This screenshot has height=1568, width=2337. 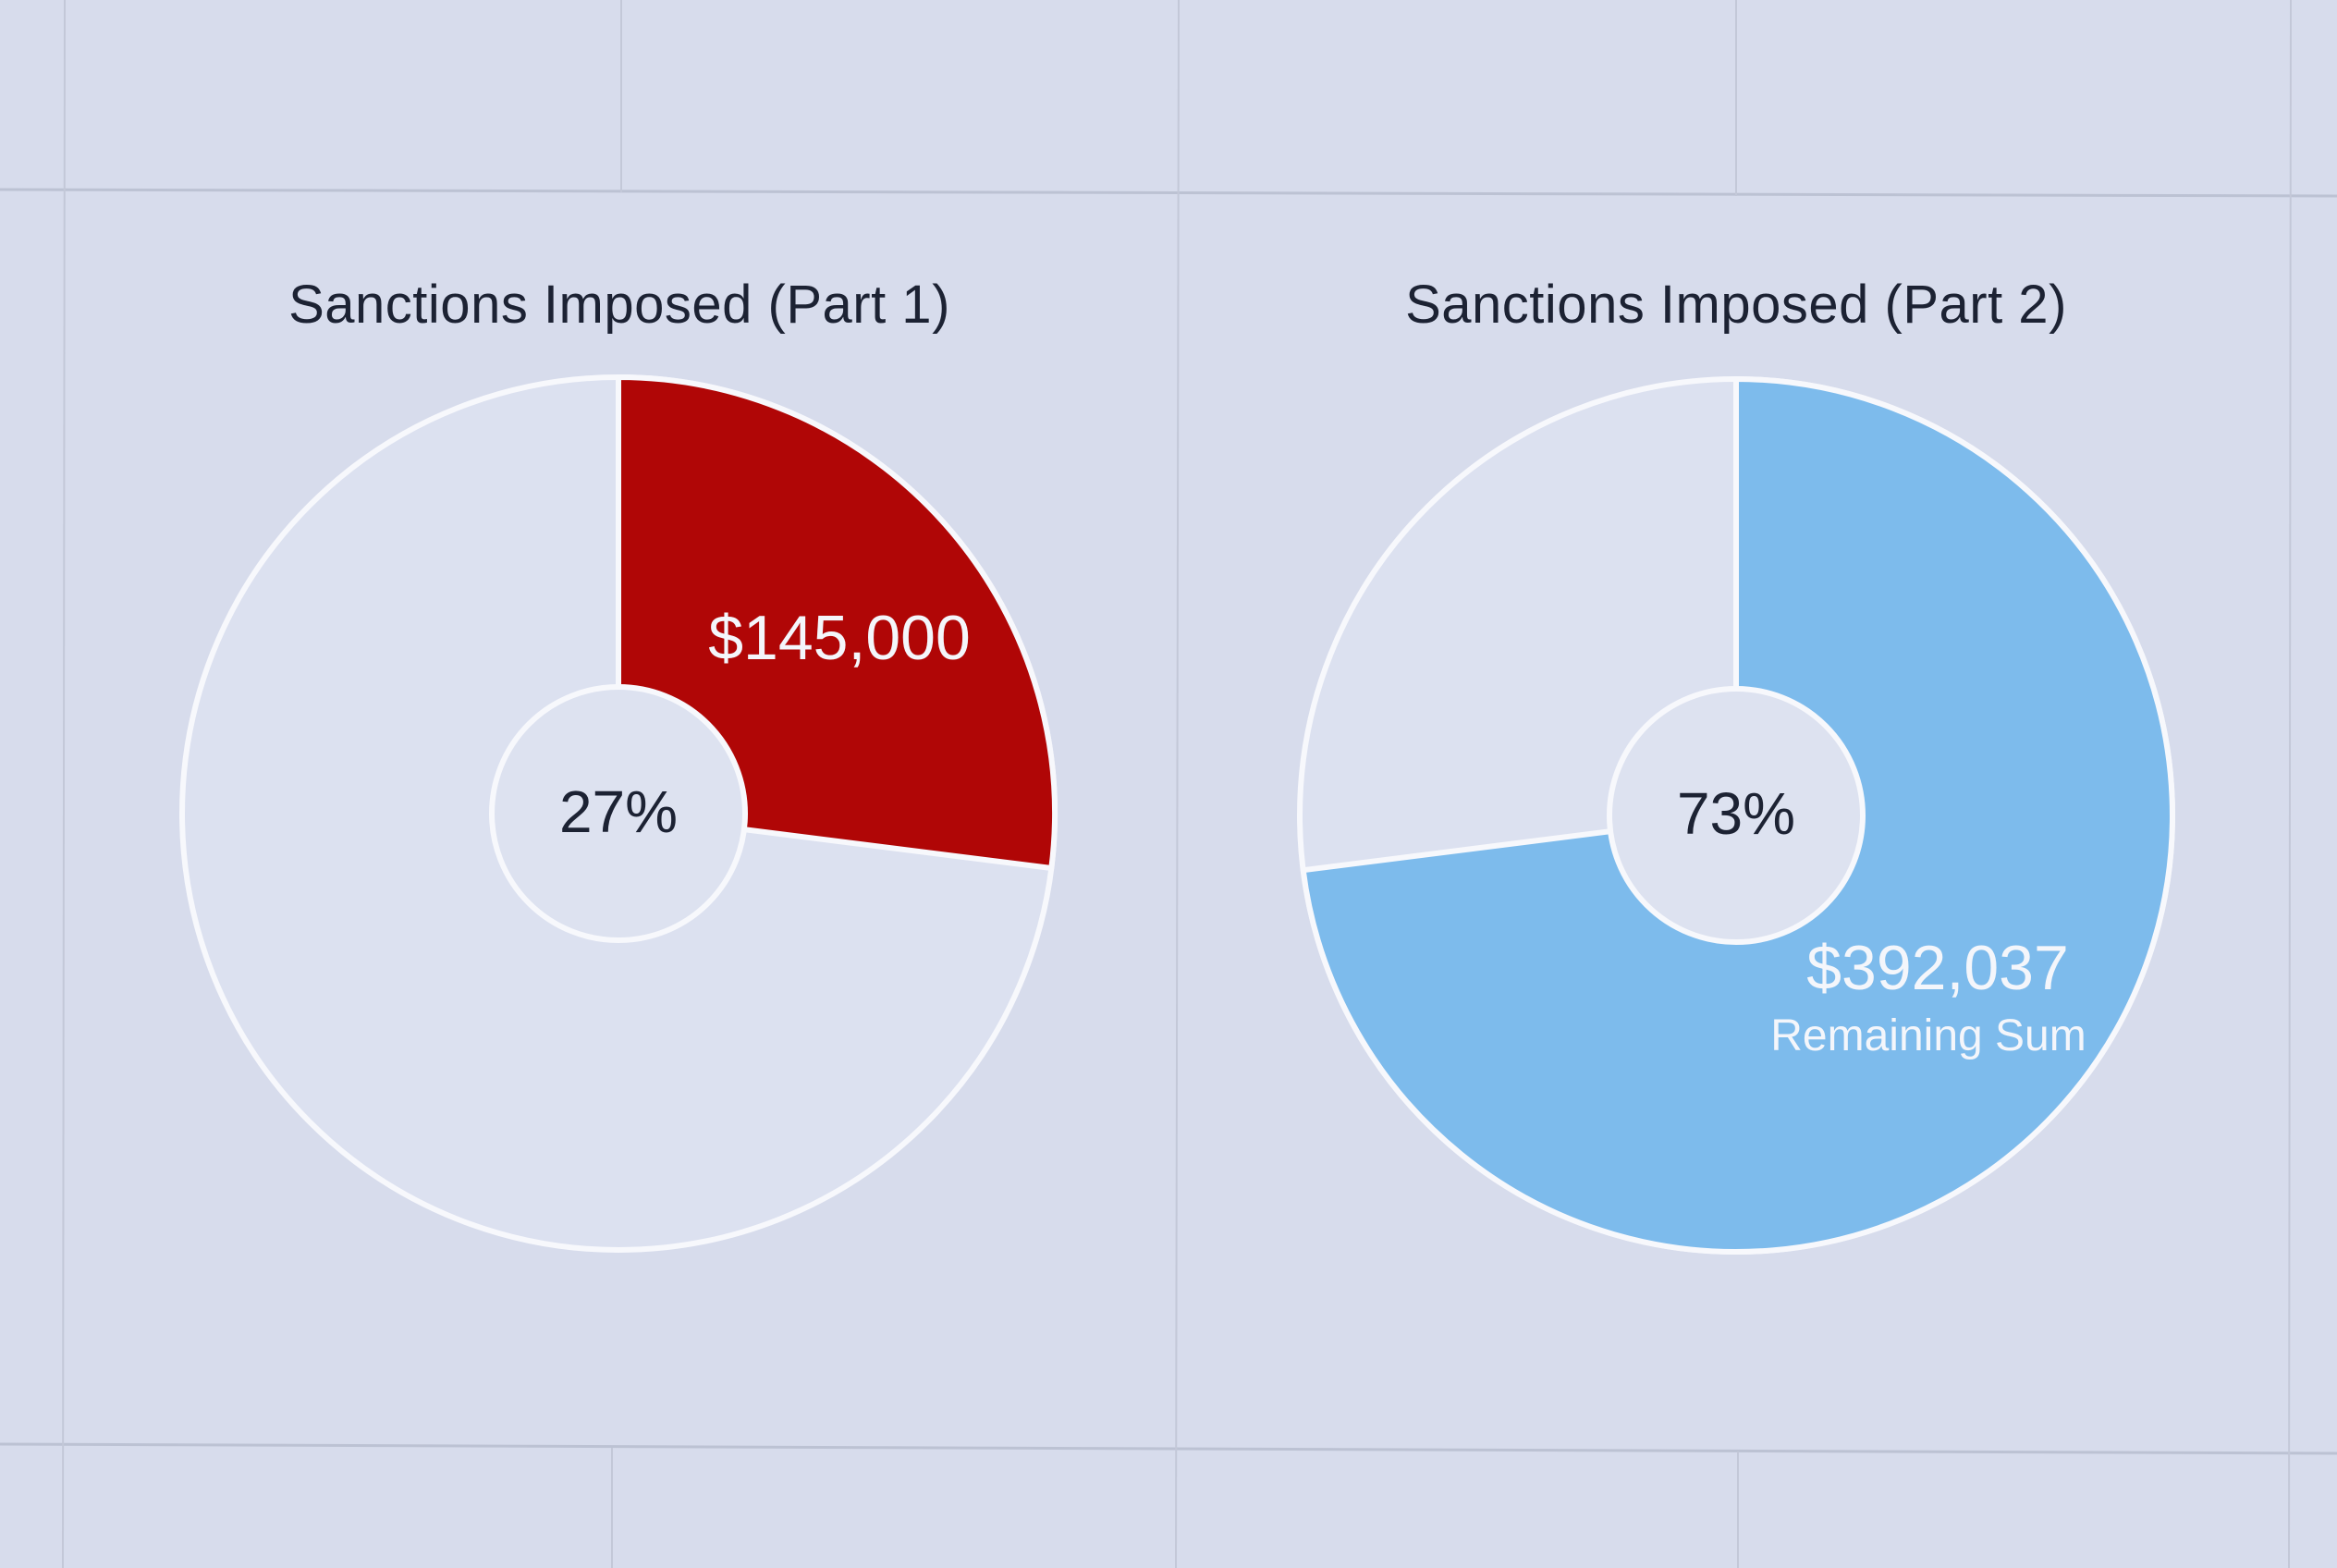 I want to click on pie-2-center-label: 73%, so click(x=1736, y=813).